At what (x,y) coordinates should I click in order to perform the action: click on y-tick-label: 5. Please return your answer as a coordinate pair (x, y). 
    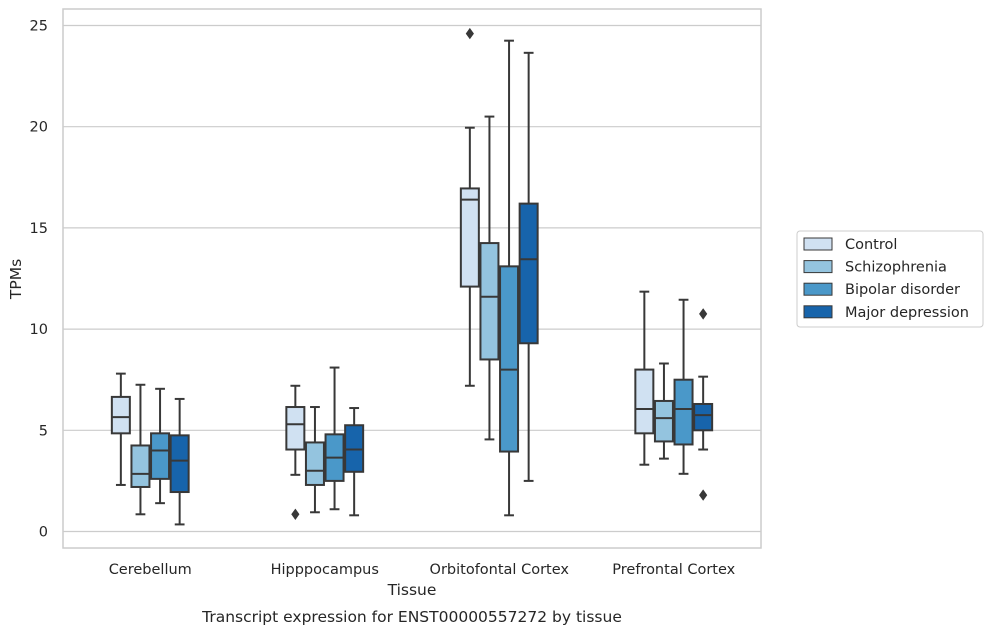
    Looking at the image, I should click on (43, 431).